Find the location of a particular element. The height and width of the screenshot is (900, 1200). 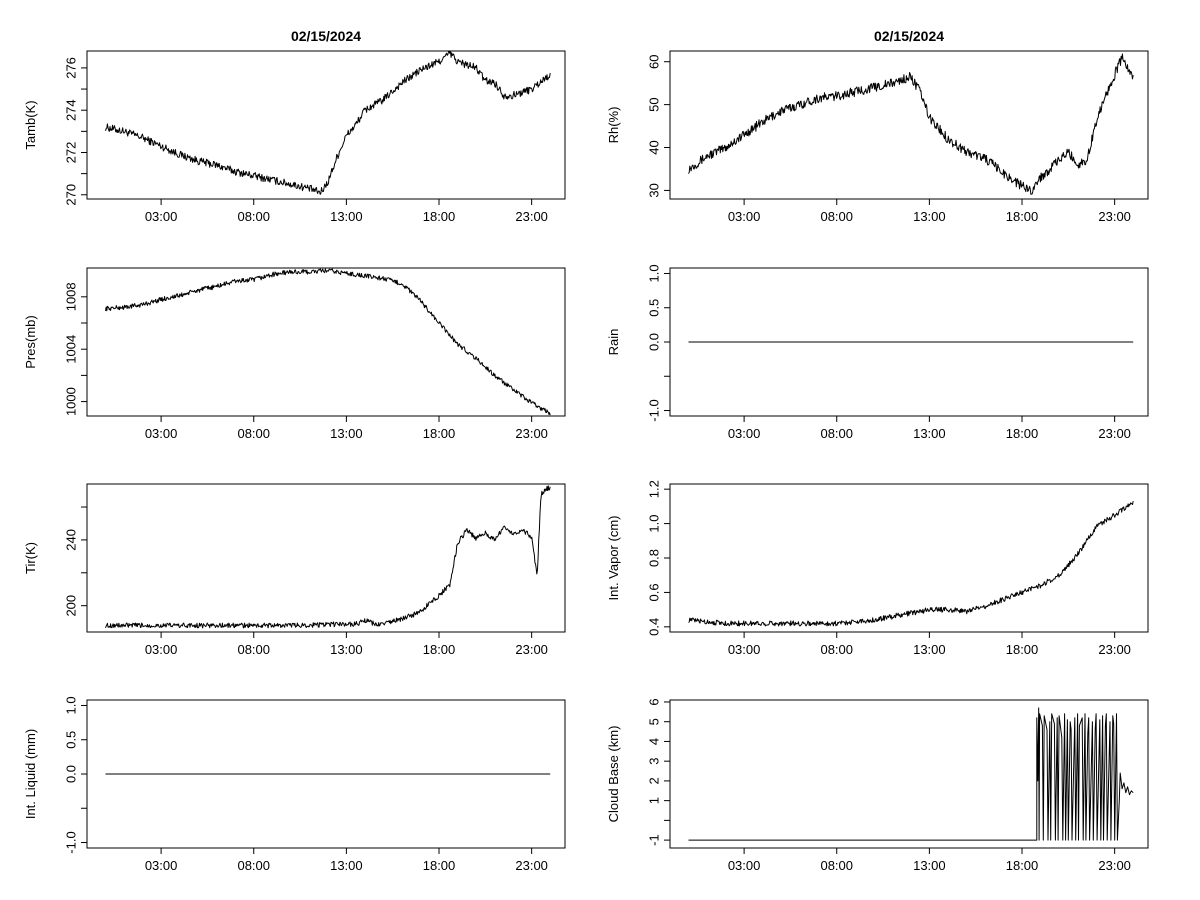

y-axis-label-rh: Rh(%) is located at coordinates (613, 125).